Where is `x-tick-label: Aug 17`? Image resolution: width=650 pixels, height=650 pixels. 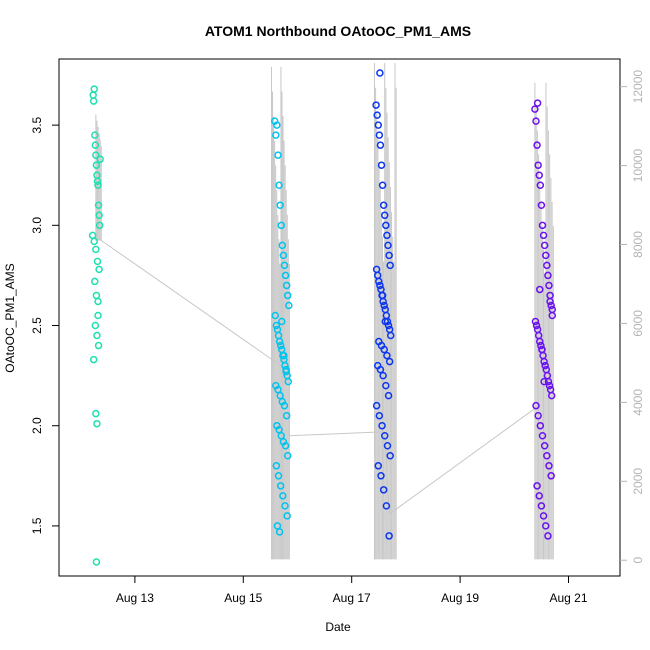 x-tick-label: Aug 17 is located at coordinates (352, 598).